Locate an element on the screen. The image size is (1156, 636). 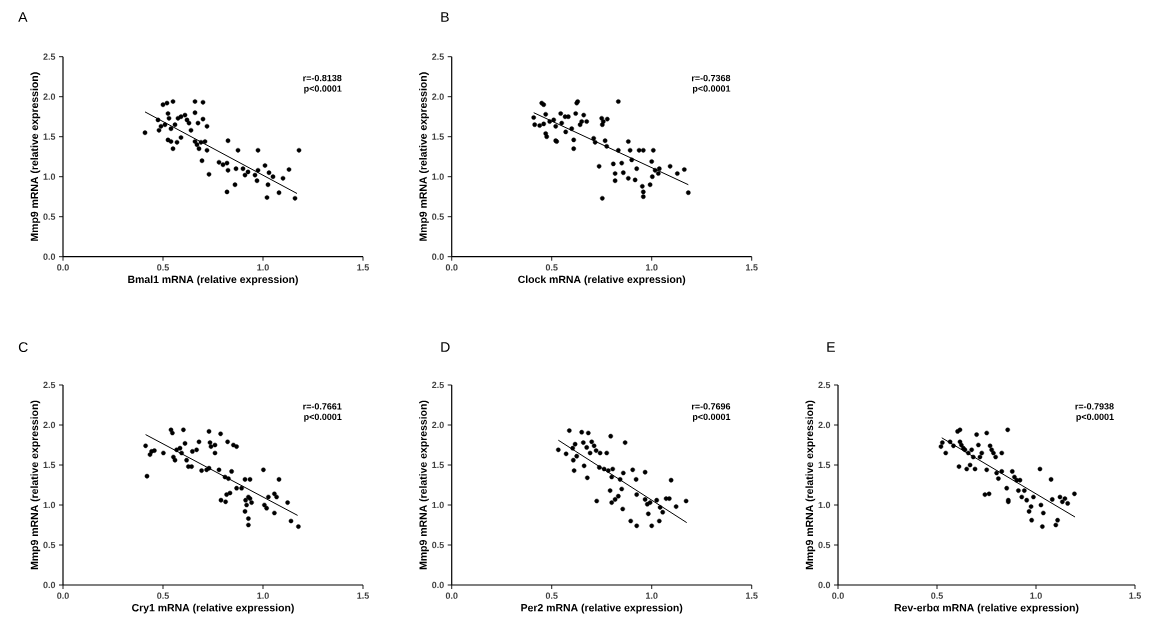
annotation: r=-0.7938 is located at coordinates (1094, 406).